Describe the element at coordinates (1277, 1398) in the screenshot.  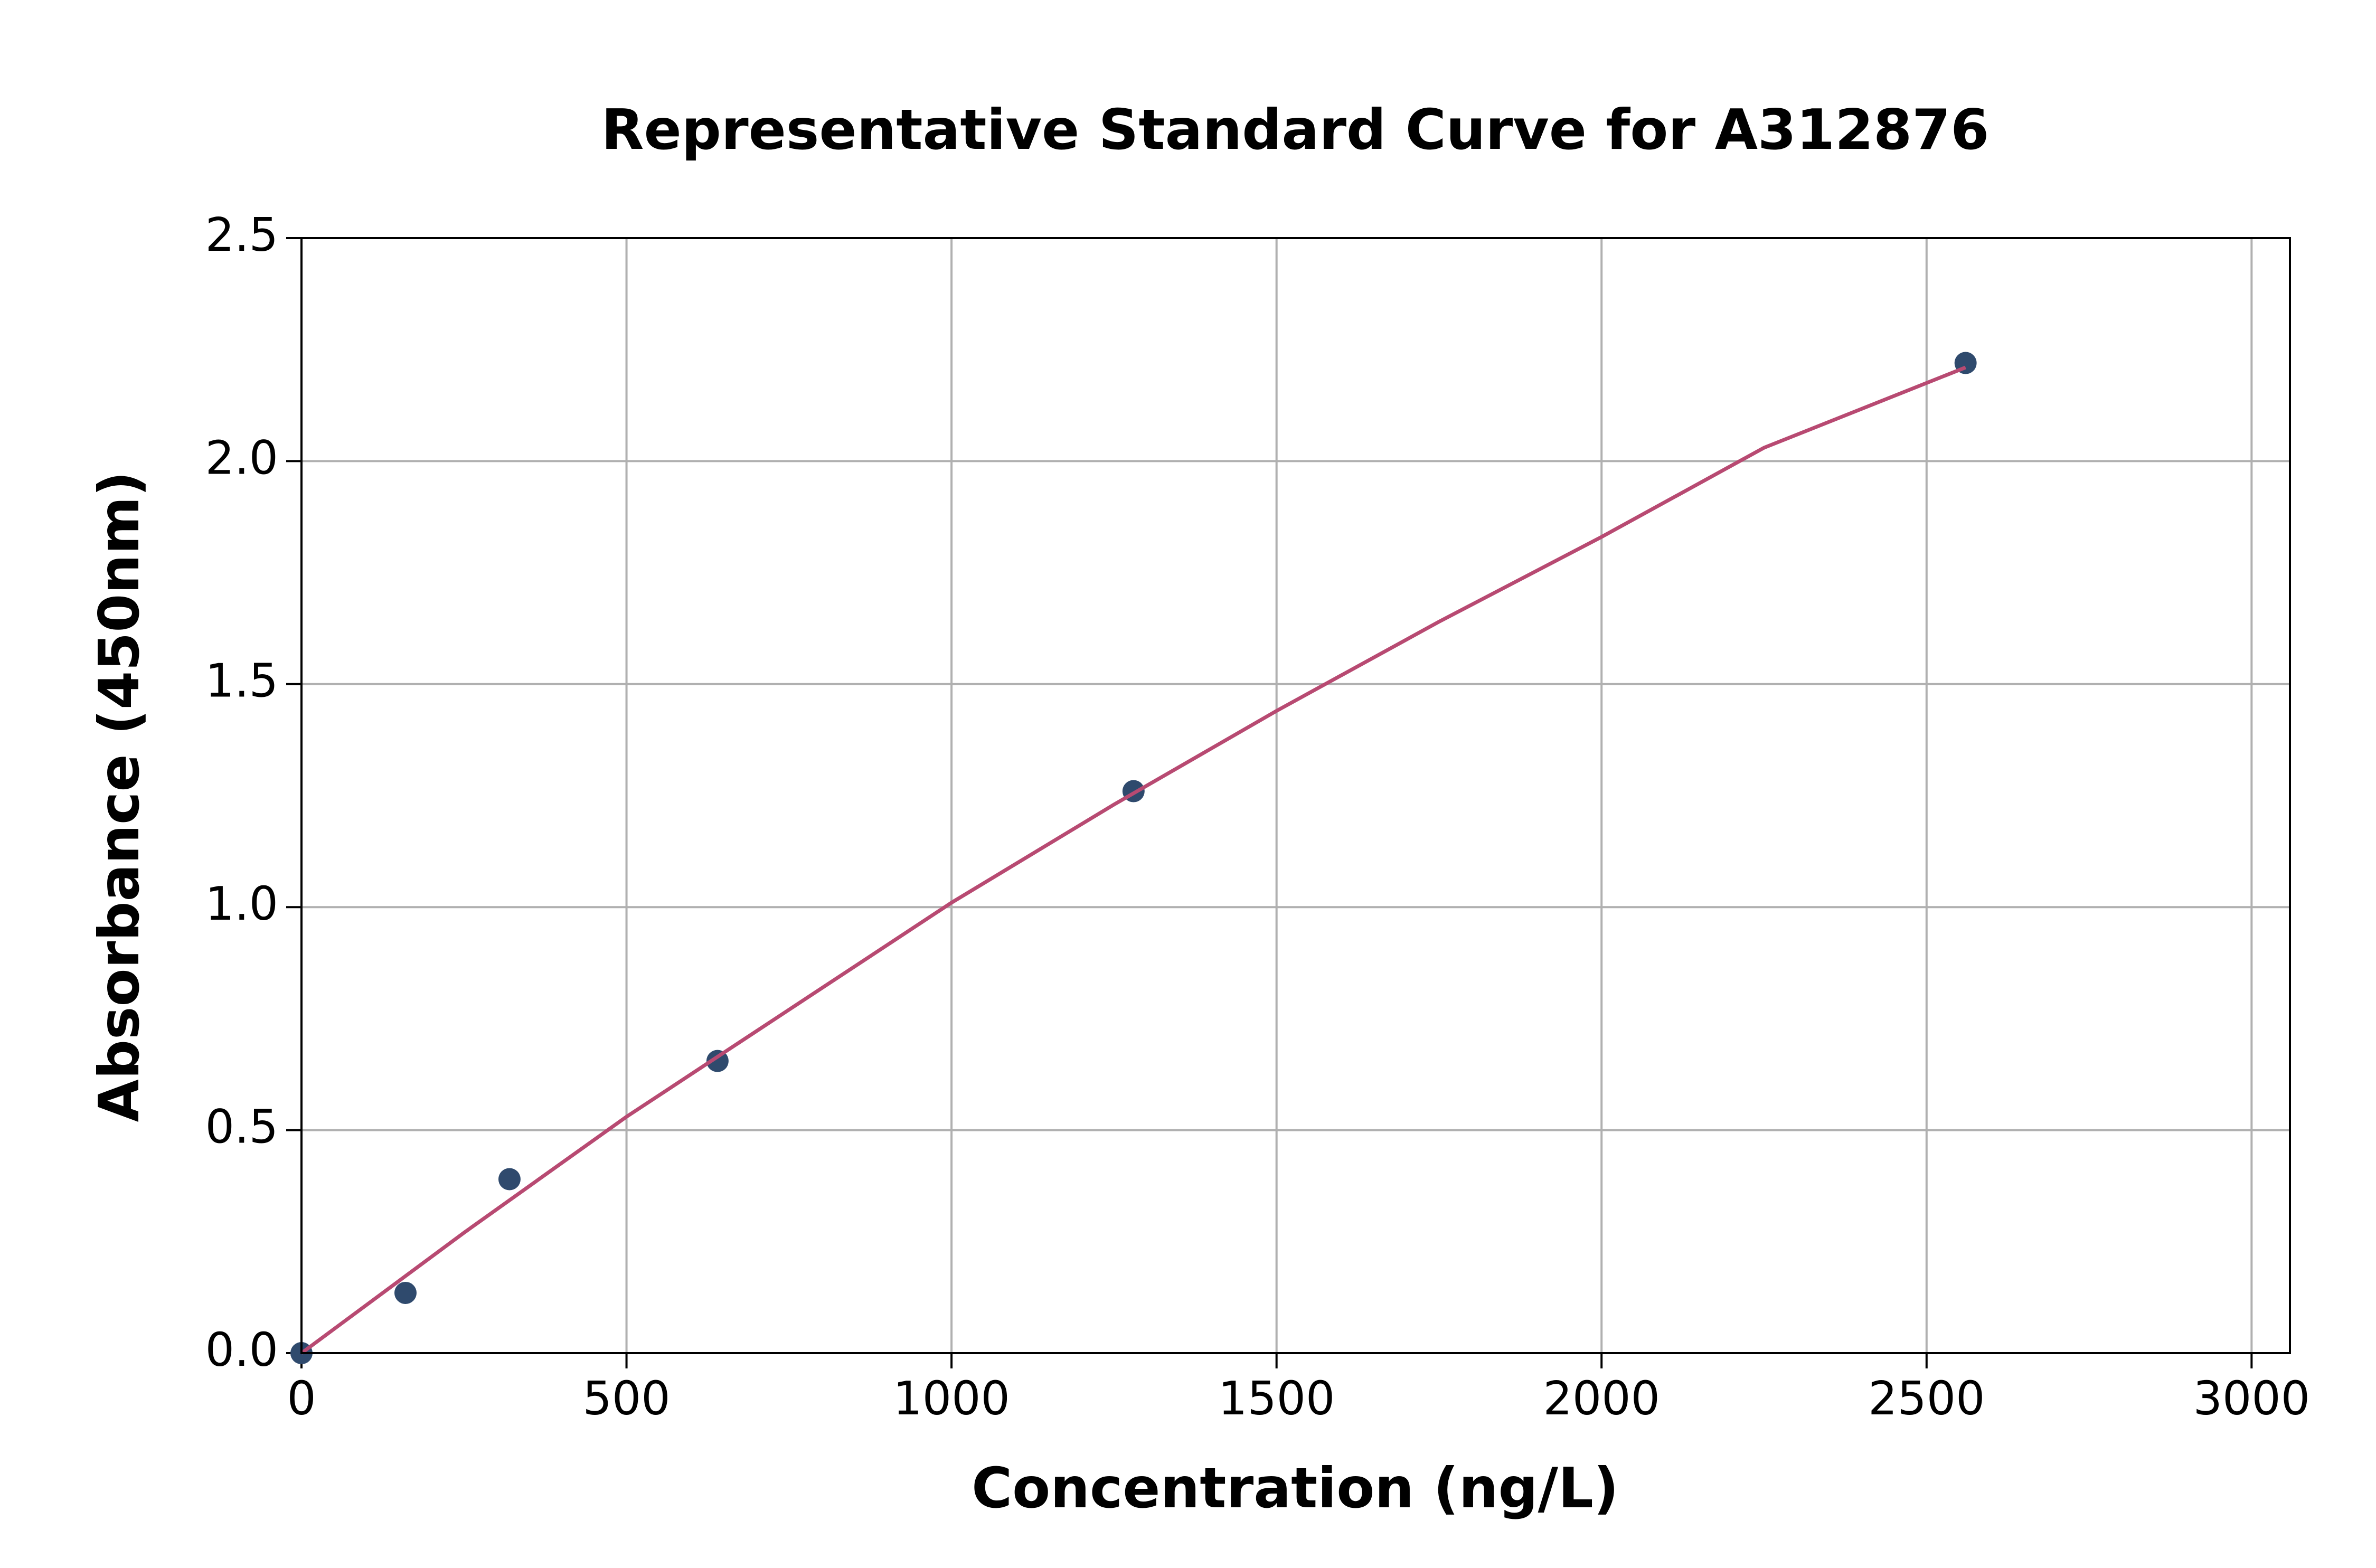
I see `x-tick-label: 1500` at that location.